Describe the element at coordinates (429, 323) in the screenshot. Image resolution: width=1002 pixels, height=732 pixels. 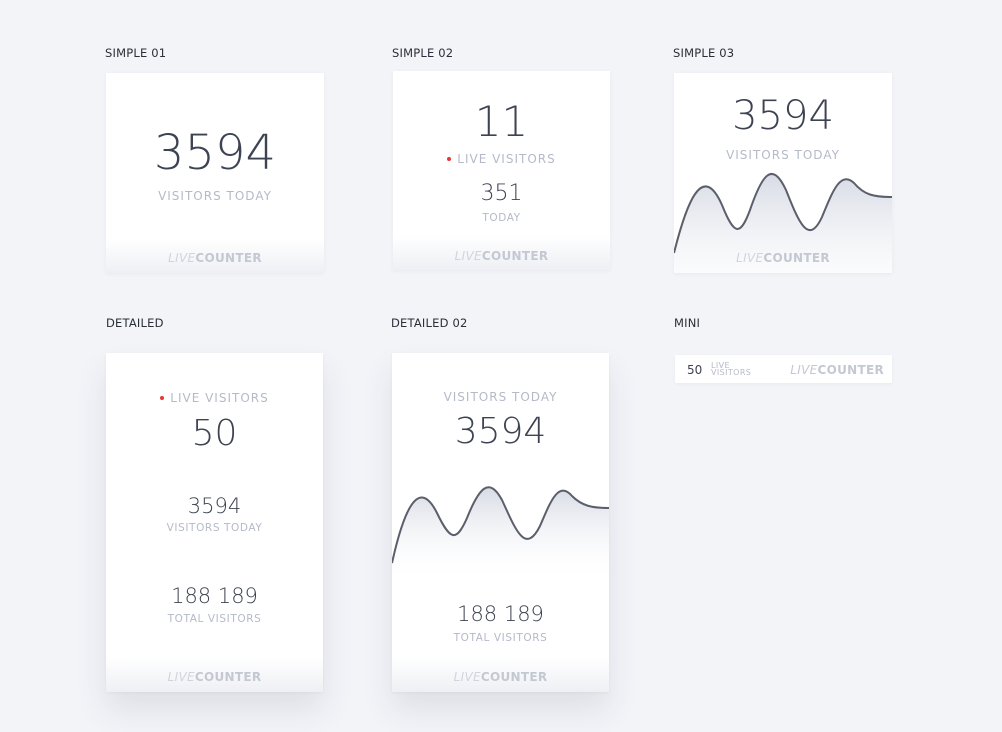
I see `section-label-detailed-02: DETAILED 02` at that location.